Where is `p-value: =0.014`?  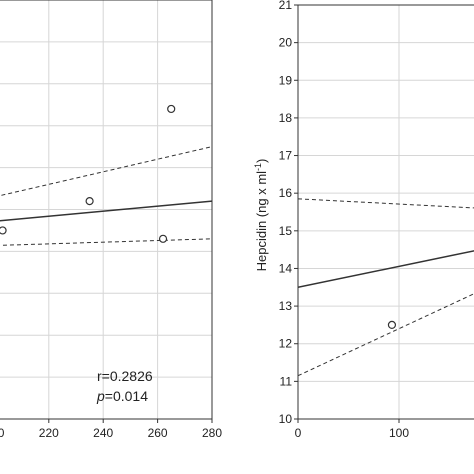 p-value: =0.014 is located at coordinates (126, 396).